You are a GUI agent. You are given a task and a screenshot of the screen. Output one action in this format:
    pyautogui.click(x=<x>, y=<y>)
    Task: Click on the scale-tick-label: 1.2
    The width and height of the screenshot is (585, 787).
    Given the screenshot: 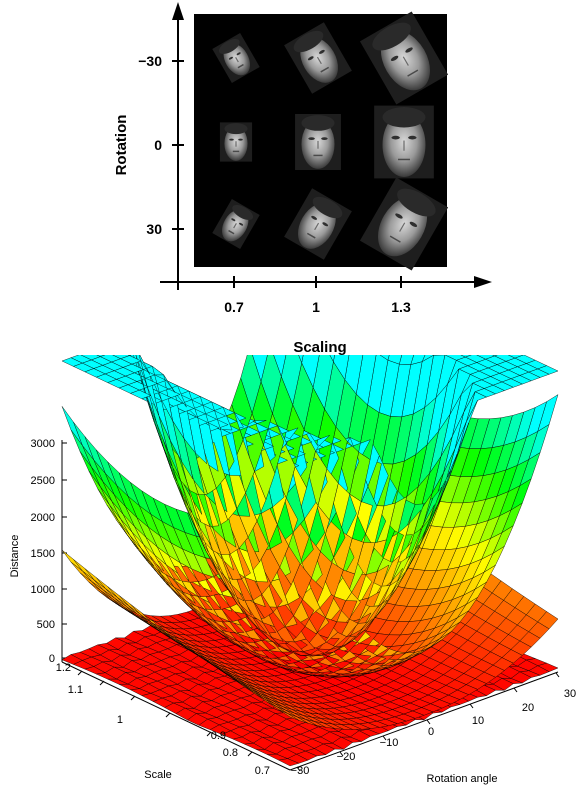 What is the action you would take?
    pyautogui.click(x=63, y=668)
    